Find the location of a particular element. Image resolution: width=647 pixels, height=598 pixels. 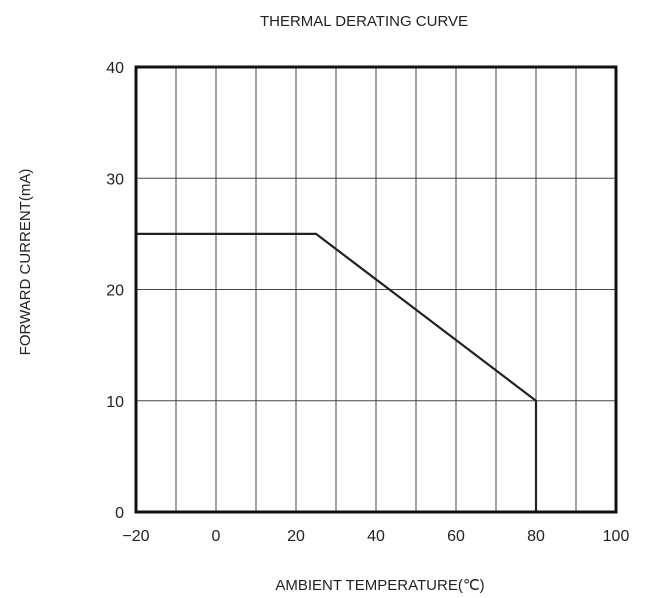

y-tick-label: 30 is located at coordinates (115, 179).